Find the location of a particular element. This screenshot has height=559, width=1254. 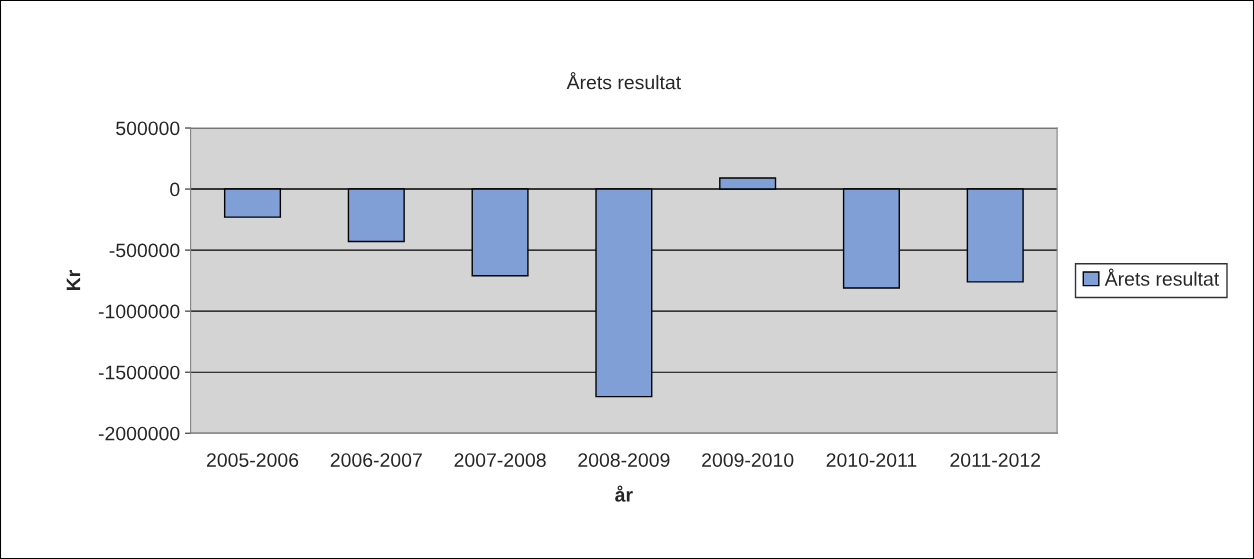

x-tick-label: 2005-2006 is located at coordinates (252, 460).